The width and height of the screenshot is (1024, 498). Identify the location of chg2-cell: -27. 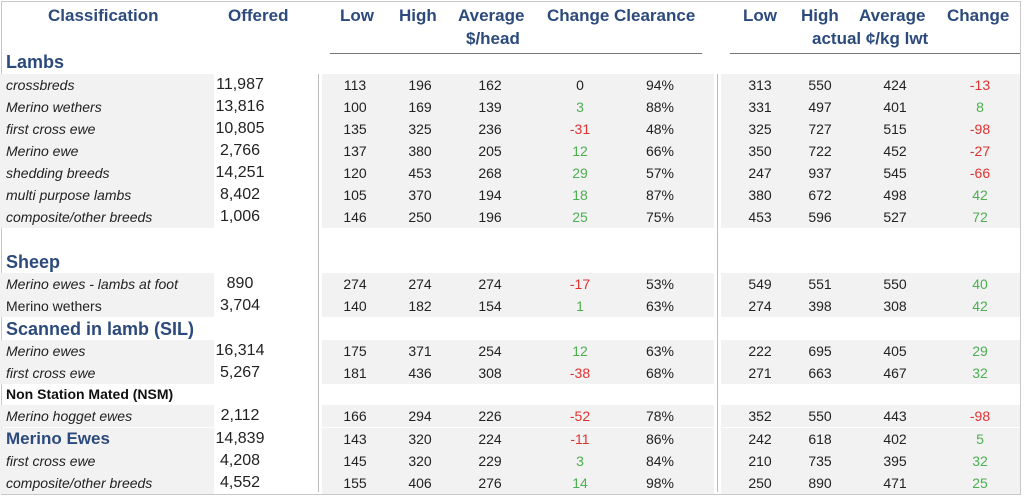
(980, 151).